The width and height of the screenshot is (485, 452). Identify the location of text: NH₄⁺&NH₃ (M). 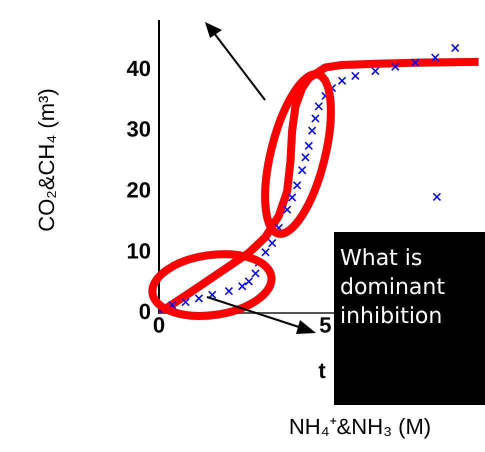
(360, 427).